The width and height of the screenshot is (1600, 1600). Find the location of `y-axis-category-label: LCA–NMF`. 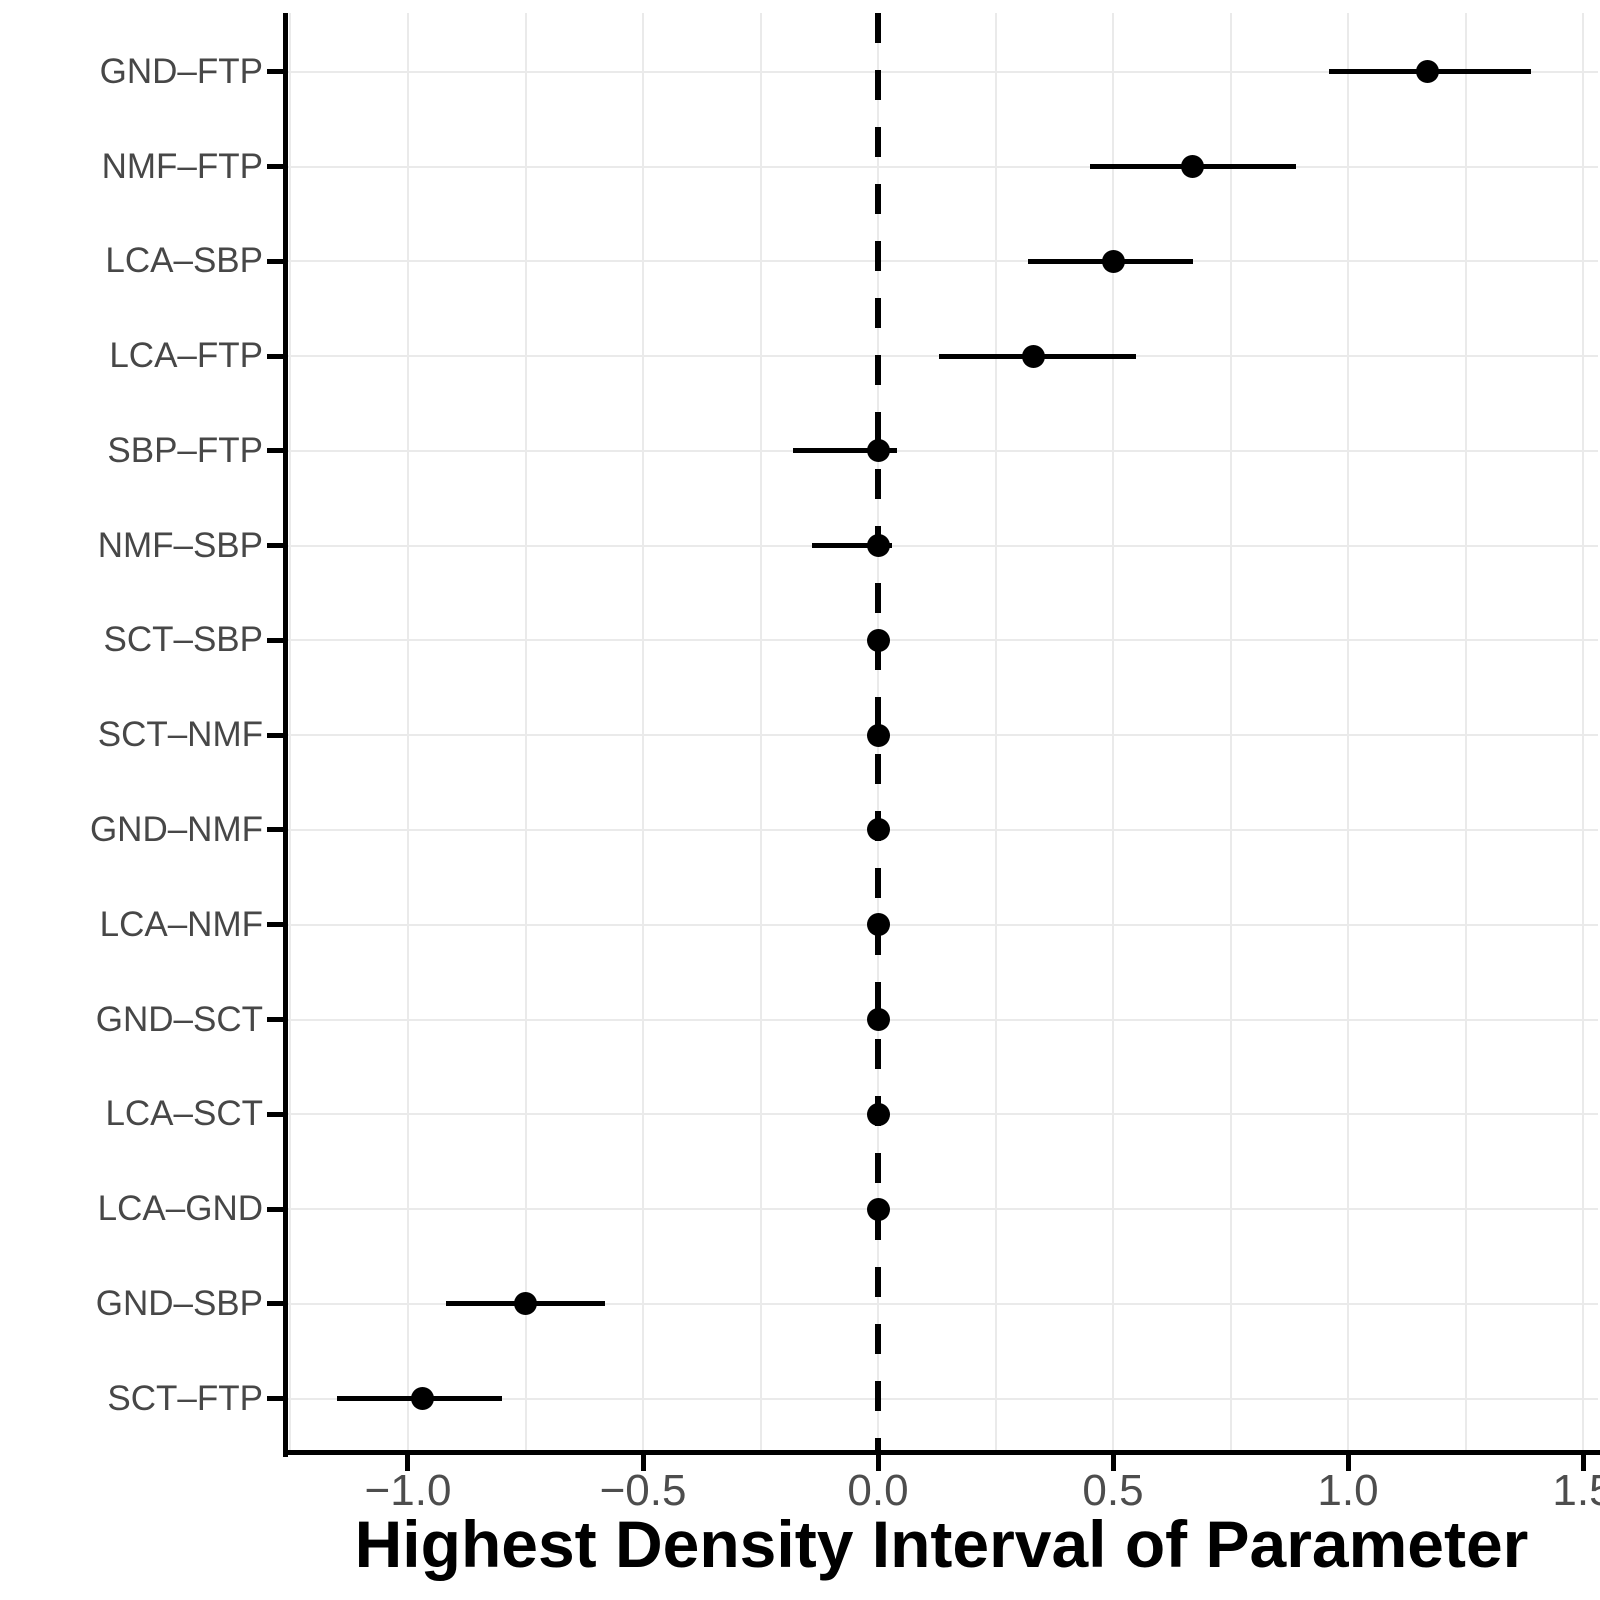

y-axis-category-label: LCA–NMF is located at coordinates (181, 924).